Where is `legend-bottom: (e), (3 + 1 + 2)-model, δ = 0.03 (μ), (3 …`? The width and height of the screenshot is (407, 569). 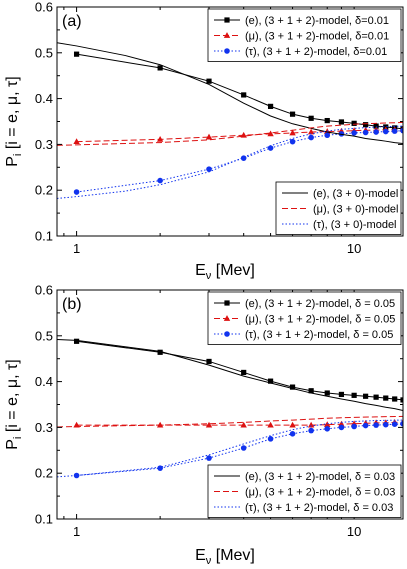 legend-bottom: (e), (3 + 1 + 2)-model, δ = 0.03 (μ), (3 … is located at coordinates (304, 491).